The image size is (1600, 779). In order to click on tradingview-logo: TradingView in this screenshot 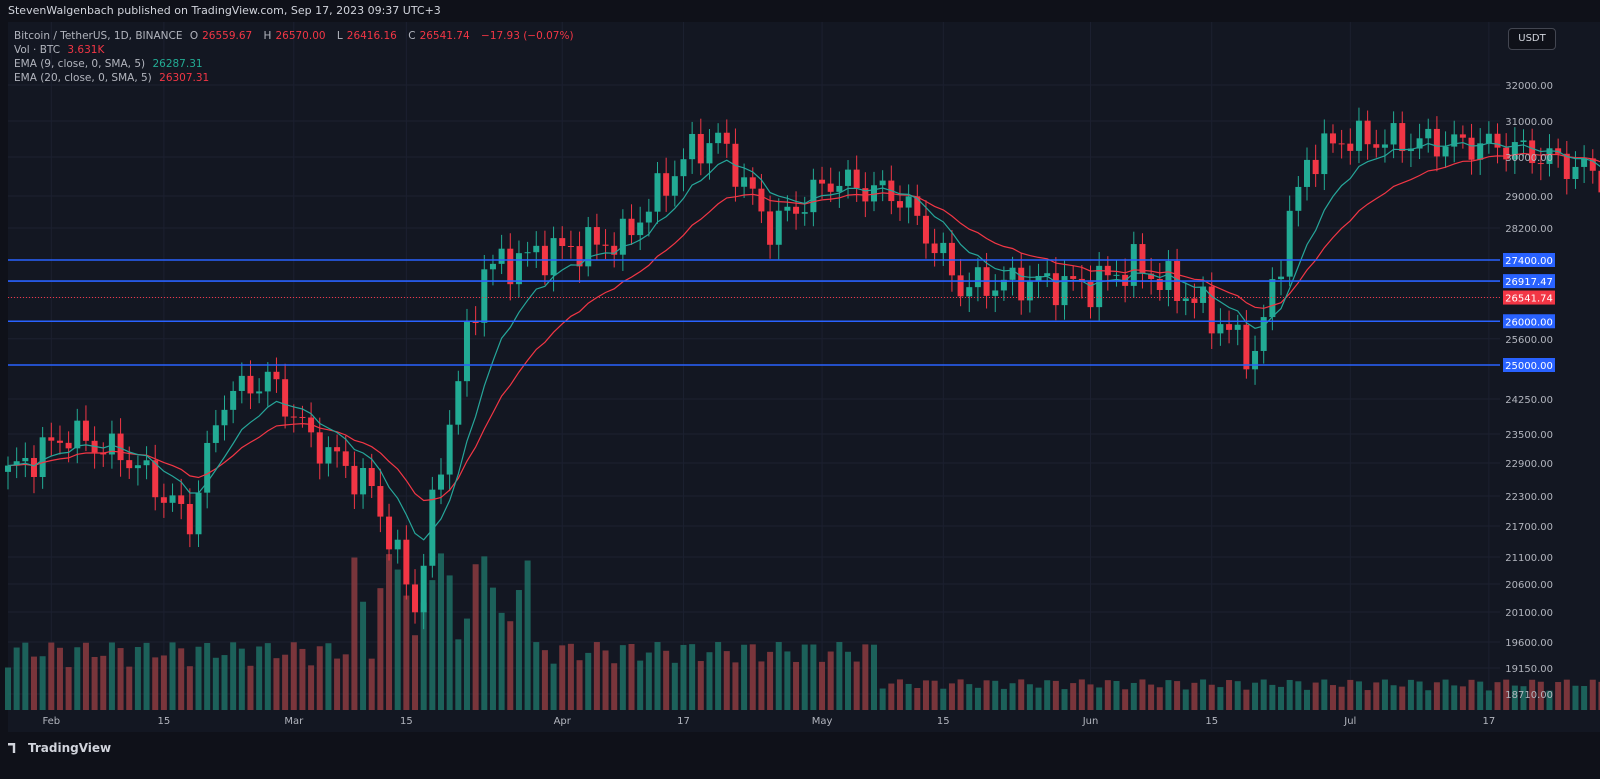, I will do `click(59, 748)`.